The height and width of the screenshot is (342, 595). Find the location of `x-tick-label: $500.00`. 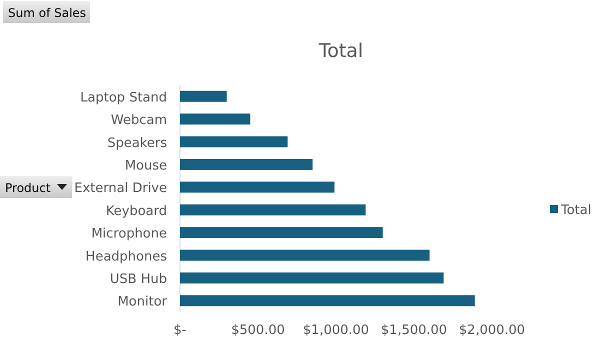

x-tick-label: $500.00 is located at coordinates (258, 330).